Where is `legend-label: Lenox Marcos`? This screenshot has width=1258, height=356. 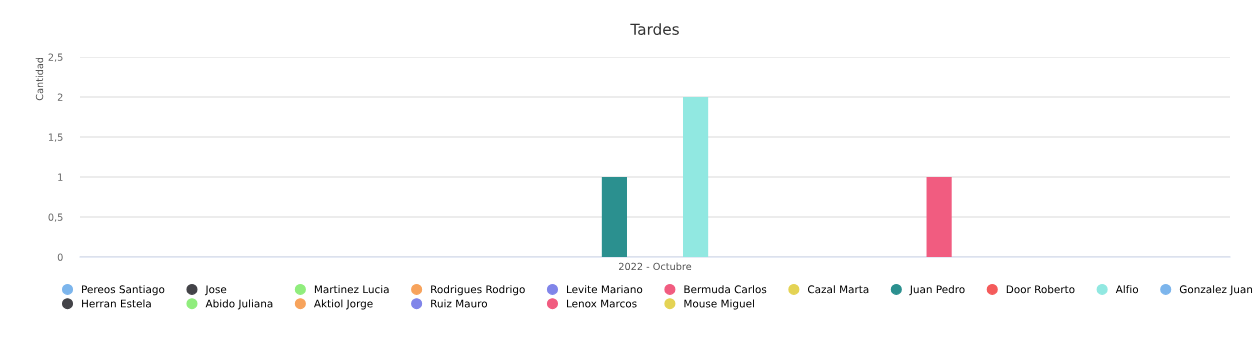
legend-label: Lenox Marcos is located at coordinates (602, 303).